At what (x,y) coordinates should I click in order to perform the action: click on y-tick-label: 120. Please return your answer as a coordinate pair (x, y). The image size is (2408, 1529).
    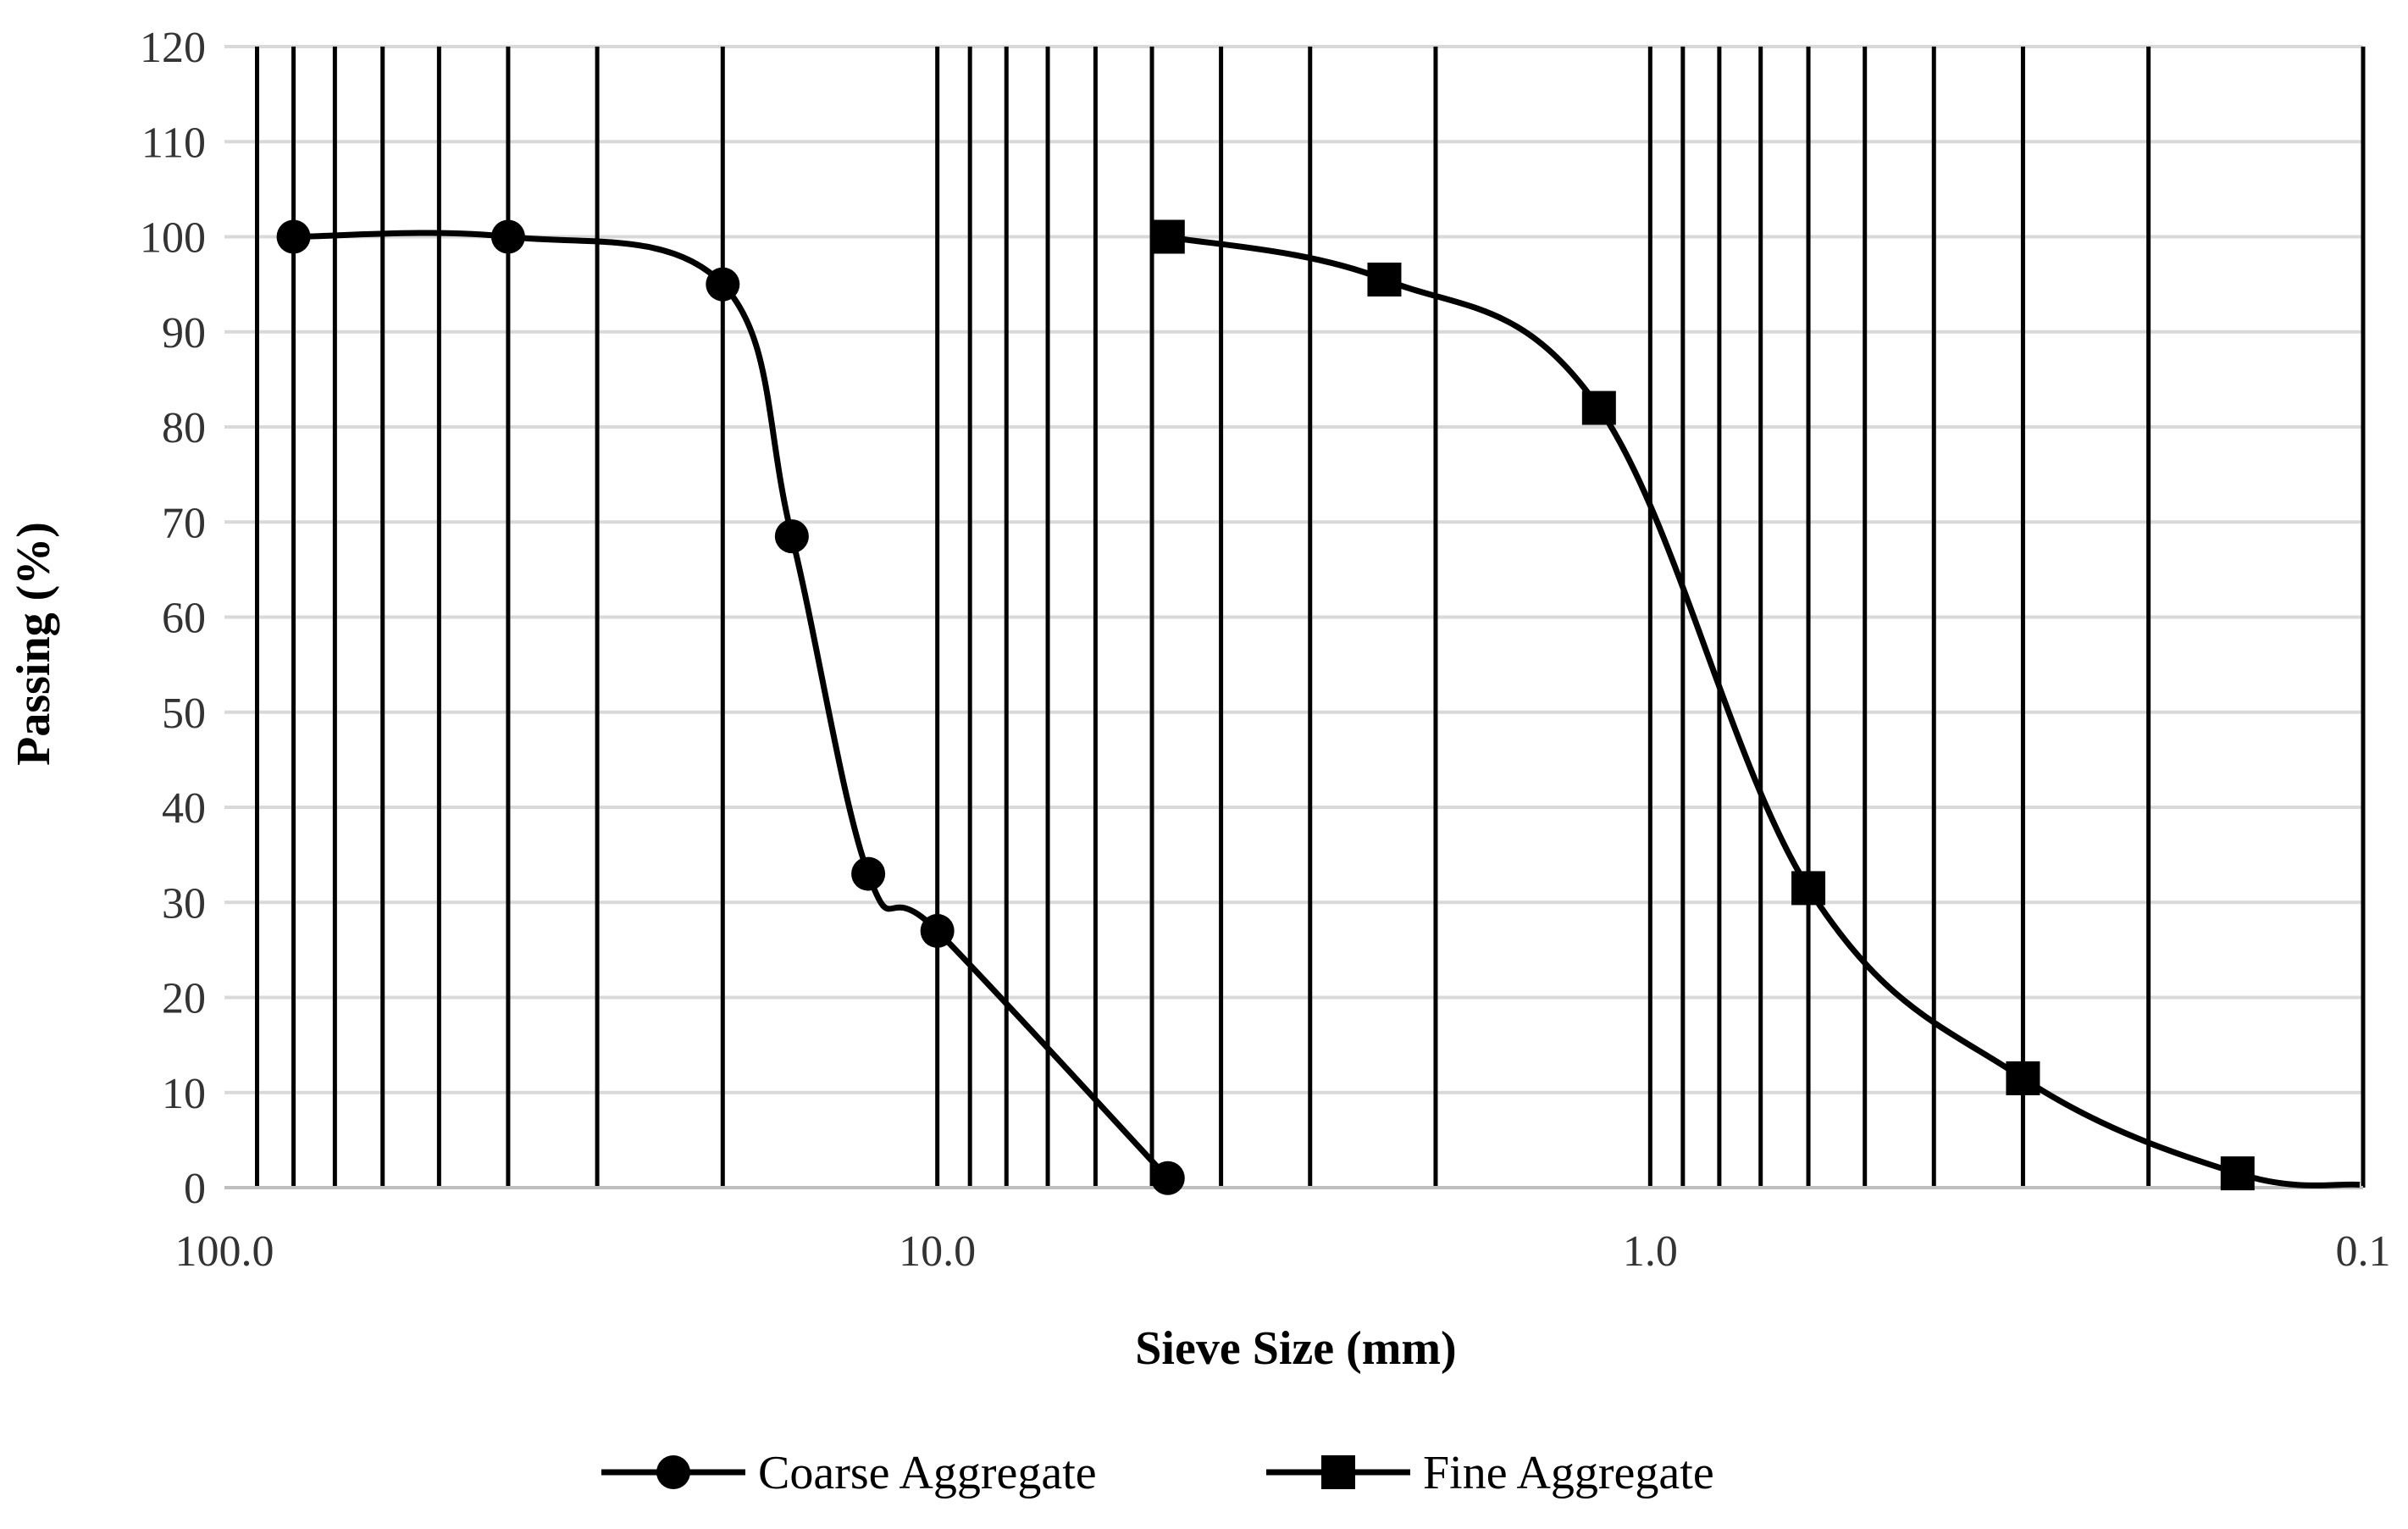
    Looking at the image, I should click on (173, 48).